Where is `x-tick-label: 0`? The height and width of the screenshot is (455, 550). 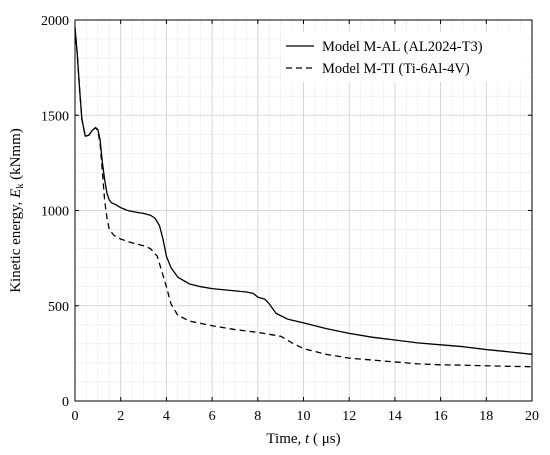 x-tick-label: 0 is located at coordinates (75, 416).